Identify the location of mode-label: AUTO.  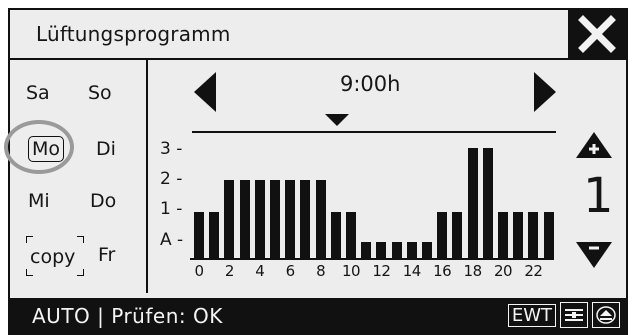
(61, 316).